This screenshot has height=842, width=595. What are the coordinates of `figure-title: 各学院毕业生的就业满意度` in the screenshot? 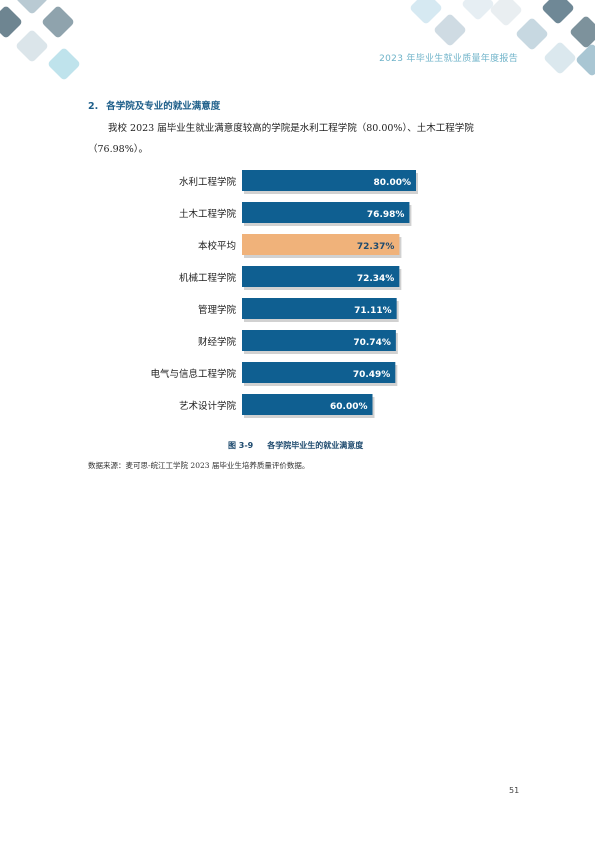 It's located at (315, 445).